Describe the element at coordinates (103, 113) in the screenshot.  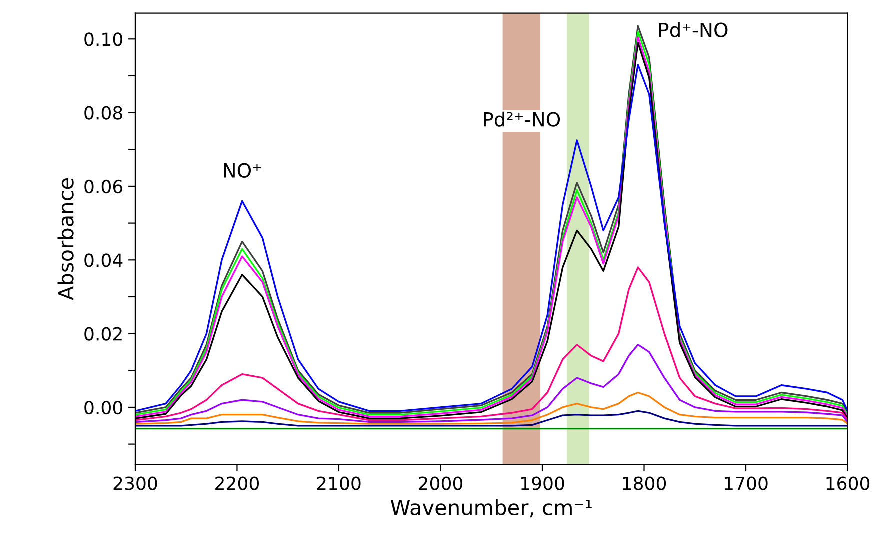
I see `y-tick-label: 0.08` at that location.